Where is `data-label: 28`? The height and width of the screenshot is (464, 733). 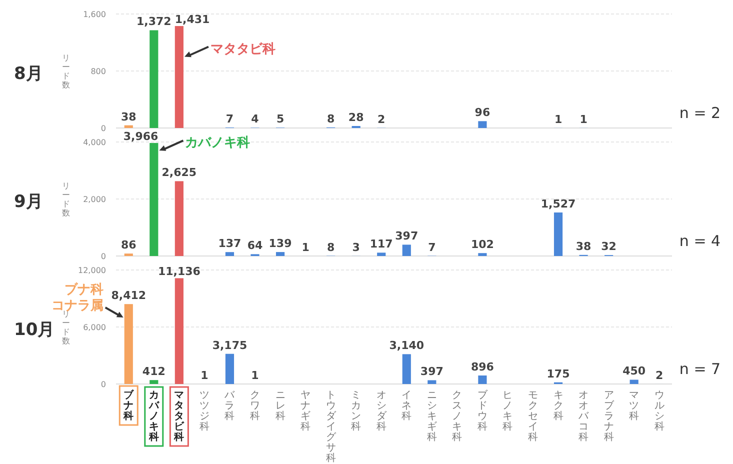
data-label: 28 is located at coordinates (356, 117).